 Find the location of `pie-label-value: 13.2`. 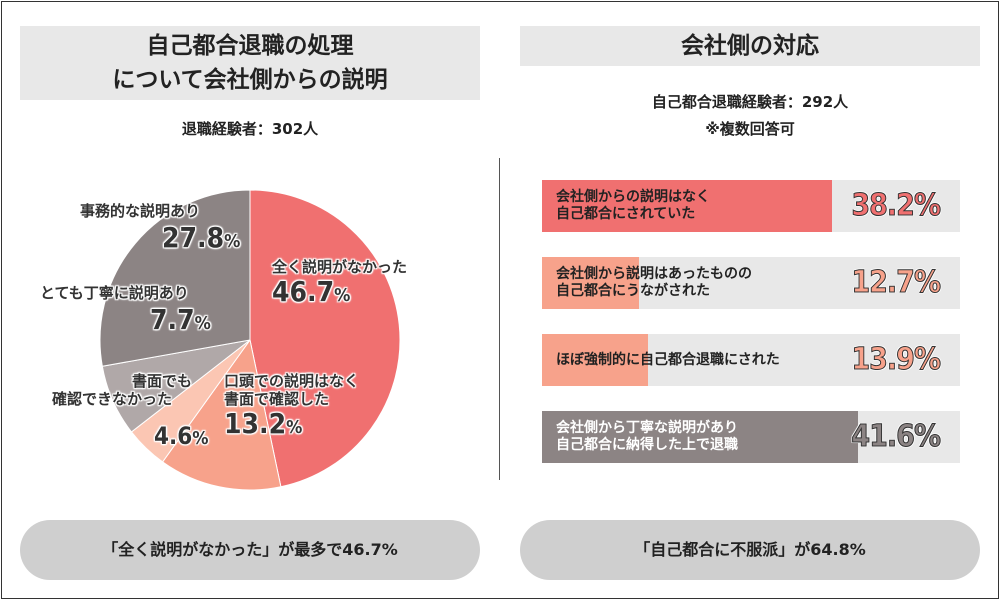

pie-label-value: 13.2 is located at coordinates (255, 423).